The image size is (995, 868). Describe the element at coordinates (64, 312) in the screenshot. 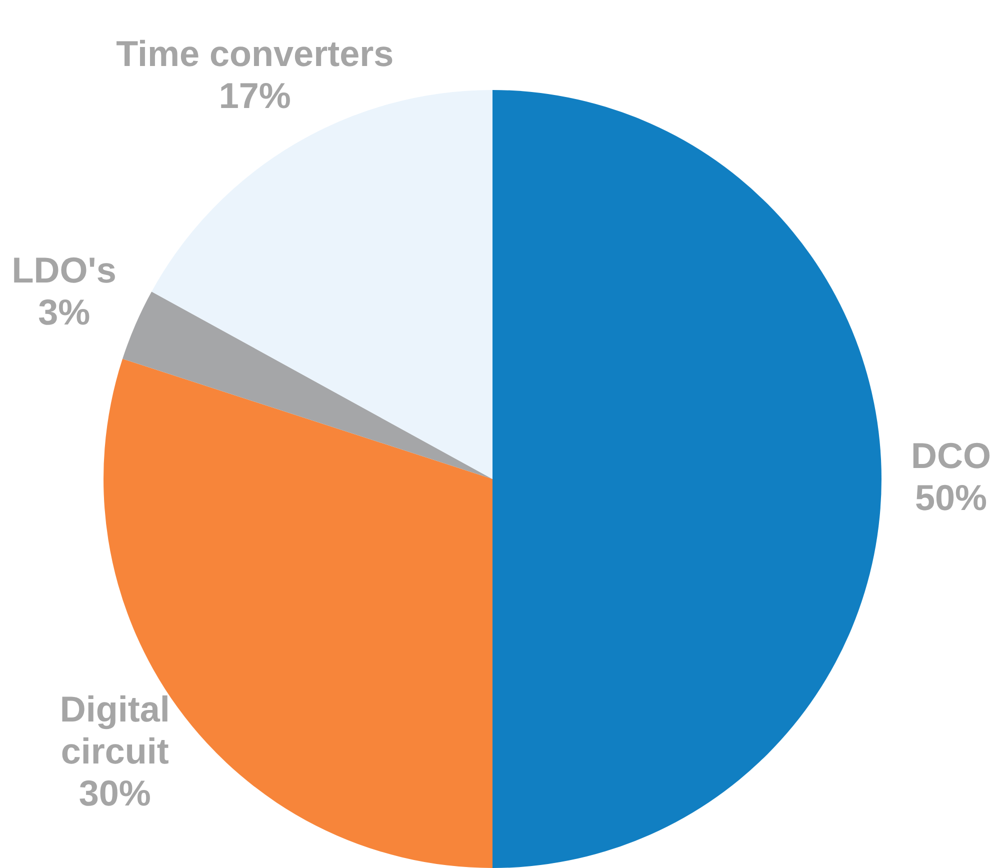

I see `data-label: 3%` at that location.